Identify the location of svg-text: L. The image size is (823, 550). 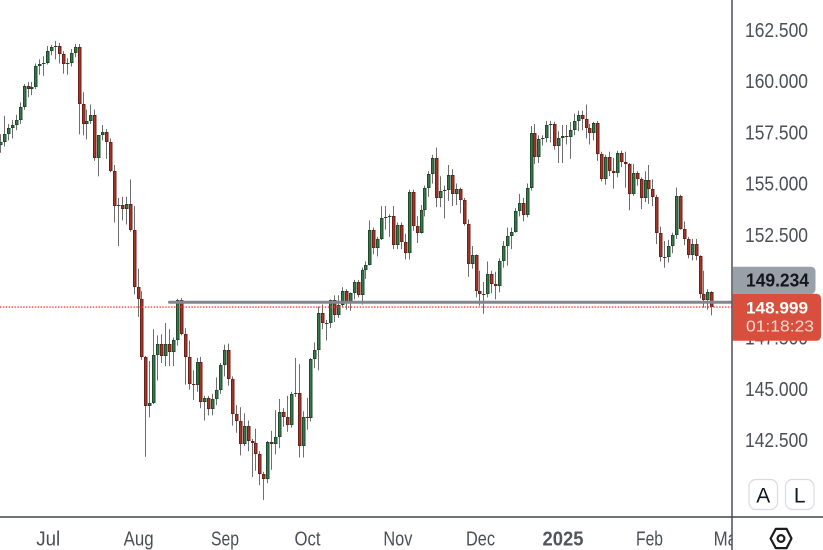
(800, 495).